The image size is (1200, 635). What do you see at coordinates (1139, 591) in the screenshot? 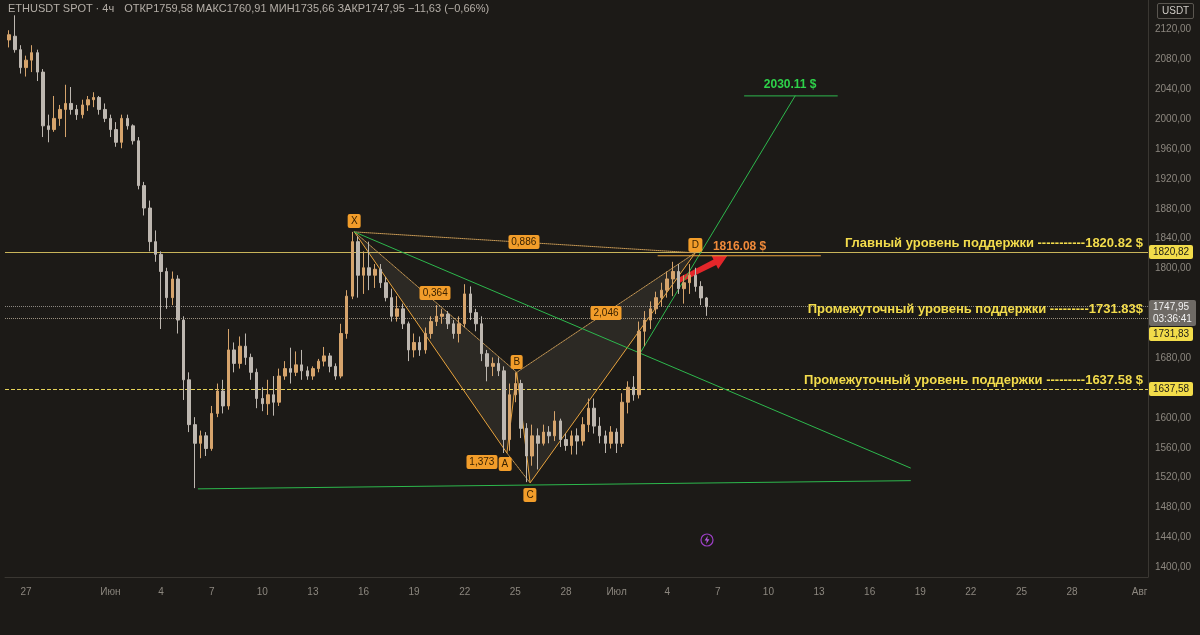
I see `x-tick-label: Авг` at bounding box center [1139, 591].